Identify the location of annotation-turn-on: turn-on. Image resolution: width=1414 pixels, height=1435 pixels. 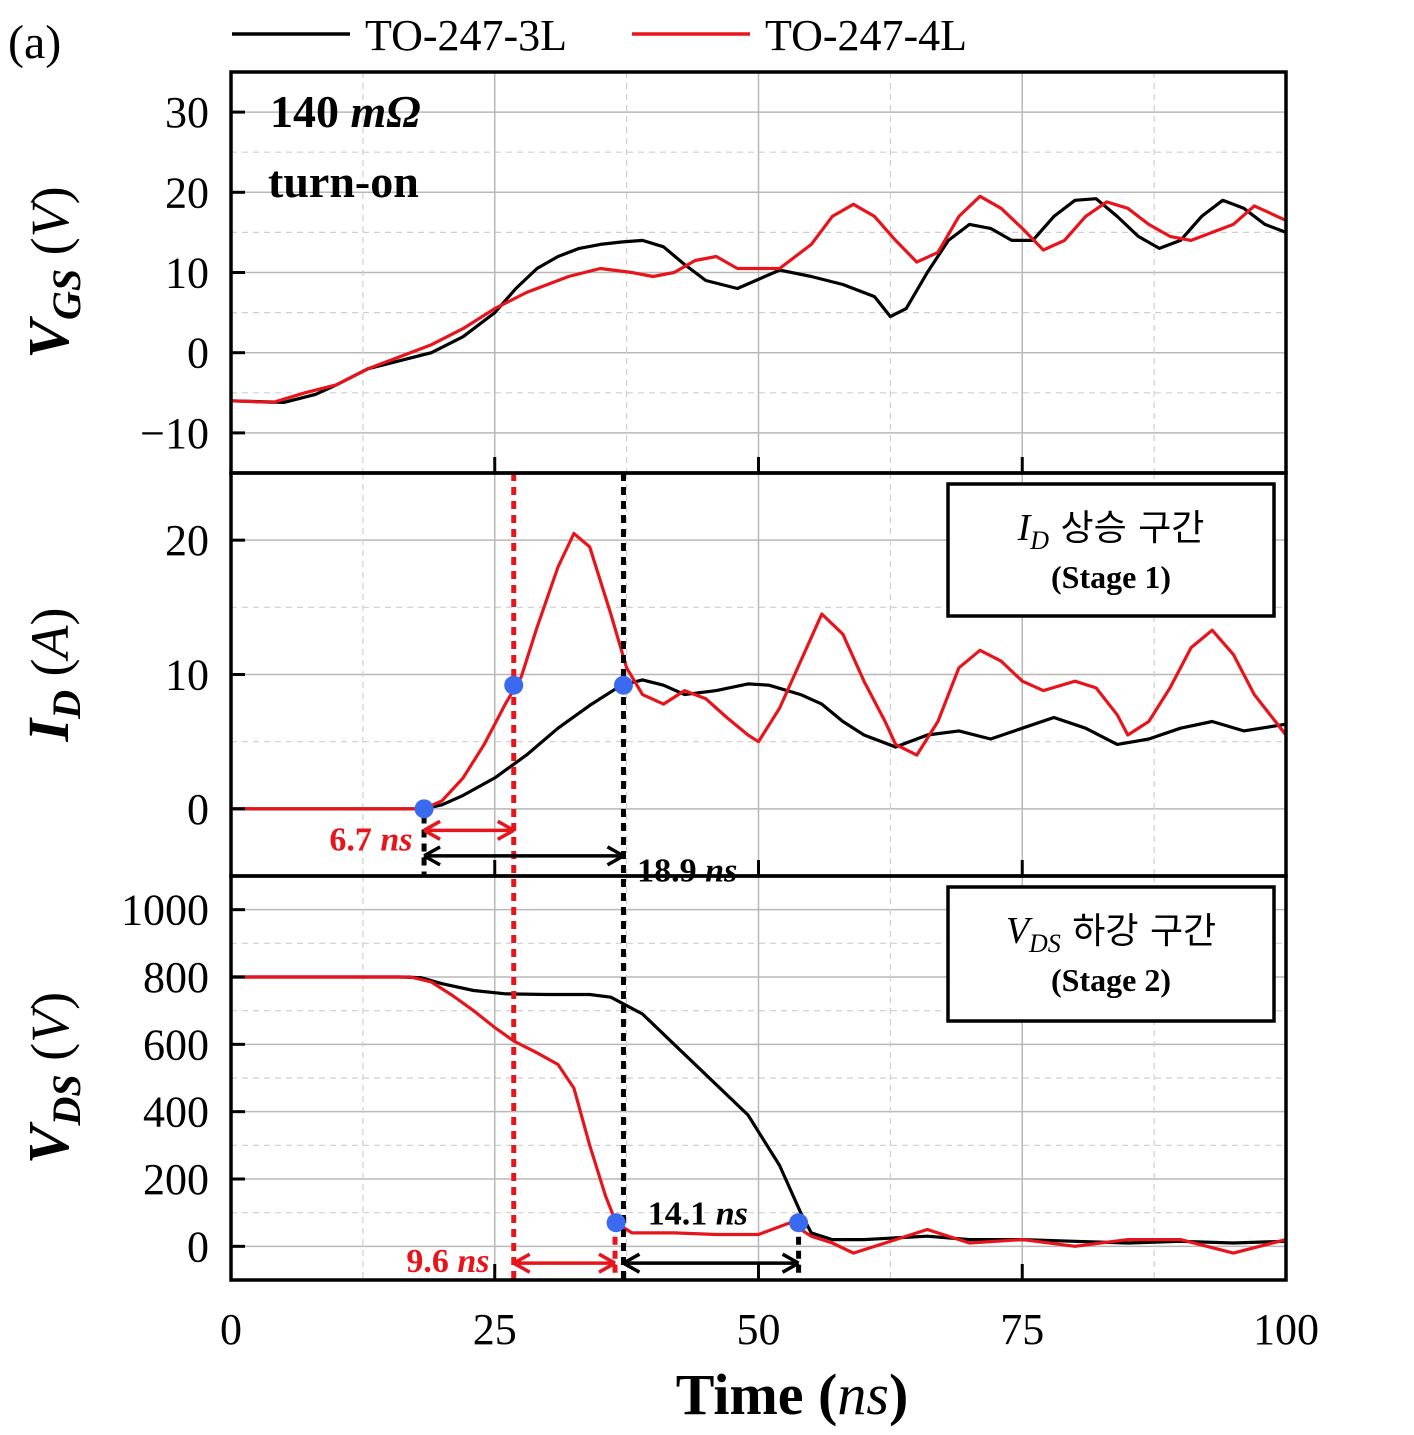
(343, 181).